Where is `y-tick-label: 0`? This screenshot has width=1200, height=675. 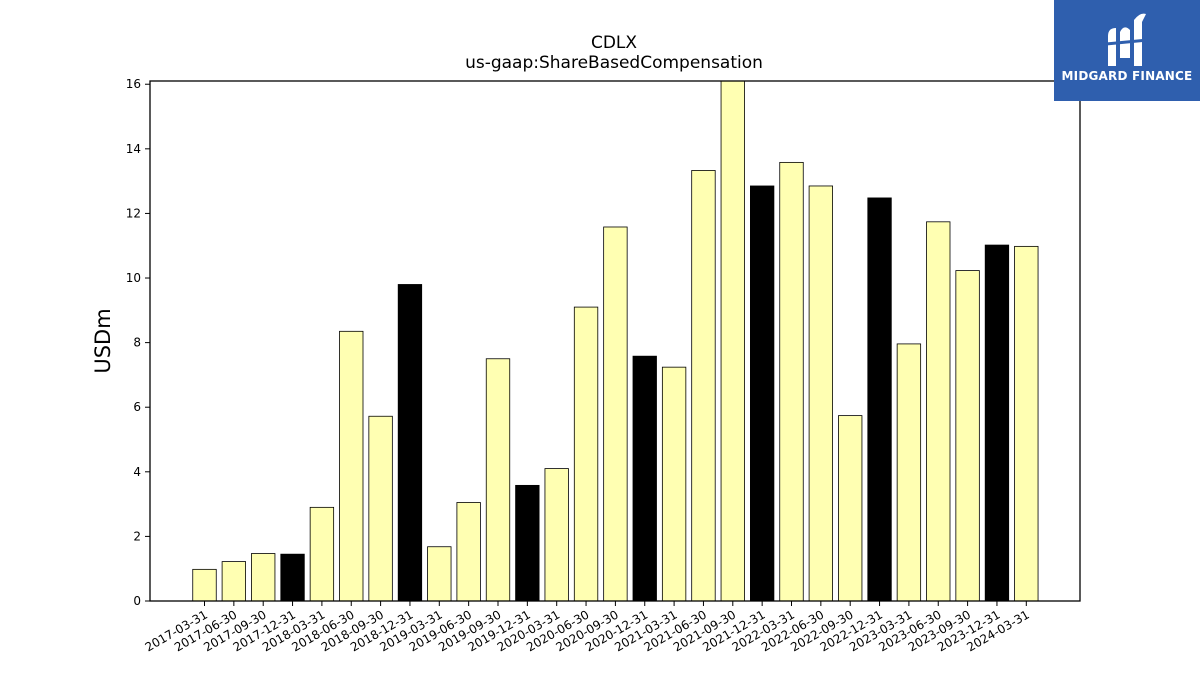 y-tick-label: 0 is located at coordinates (137, 601).